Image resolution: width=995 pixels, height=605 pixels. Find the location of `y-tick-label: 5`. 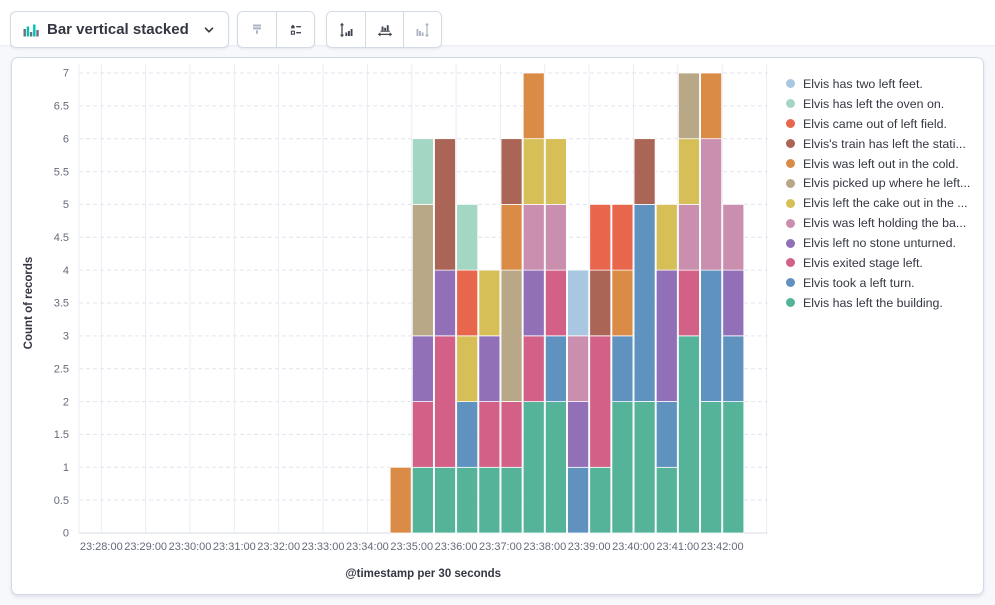

y-tick-label: 5 is located at coordinates (66, 205).